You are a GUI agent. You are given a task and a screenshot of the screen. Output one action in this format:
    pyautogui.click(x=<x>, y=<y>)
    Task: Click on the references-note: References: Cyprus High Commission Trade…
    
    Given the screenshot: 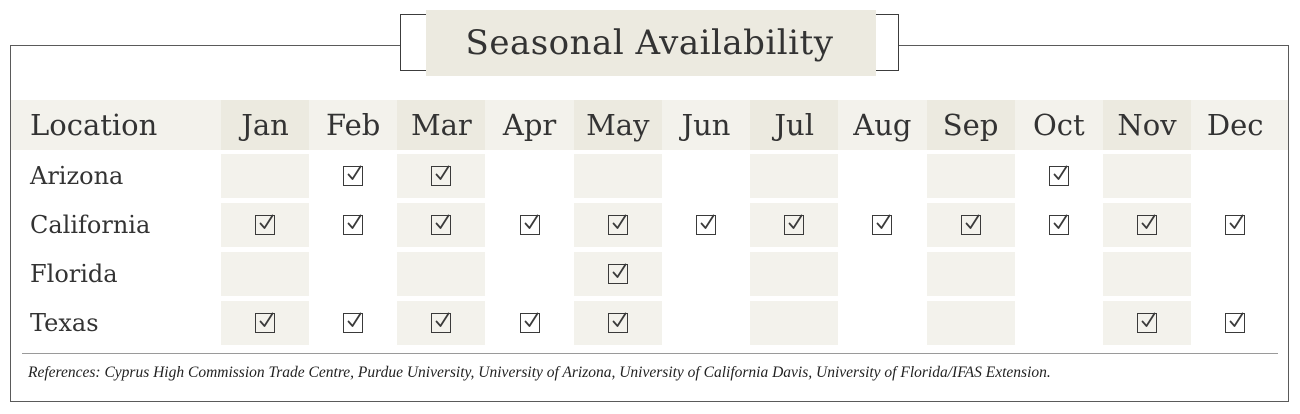 What is the action you would take?
    pyautogui.click(x=539, y=372)
    